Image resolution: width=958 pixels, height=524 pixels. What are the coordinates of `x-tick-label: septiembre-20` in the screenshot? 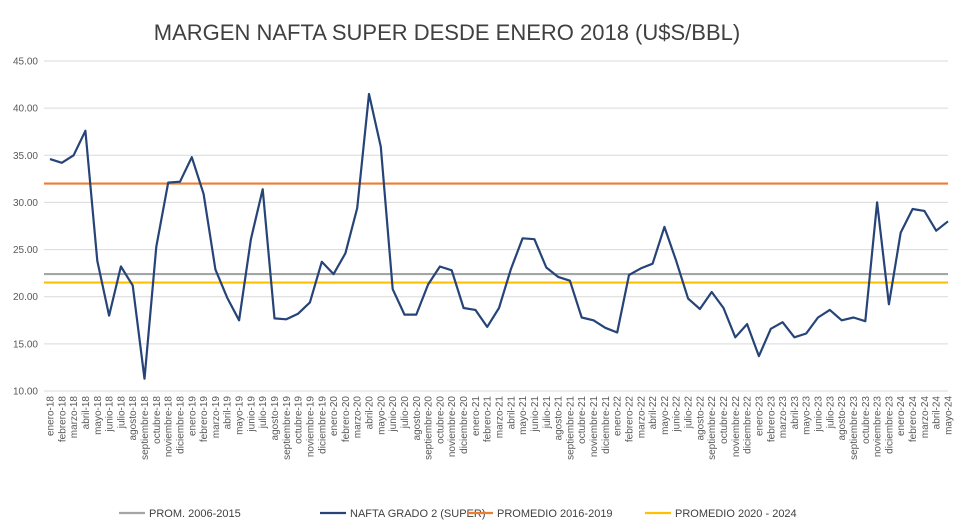 It's located at (429, 428).